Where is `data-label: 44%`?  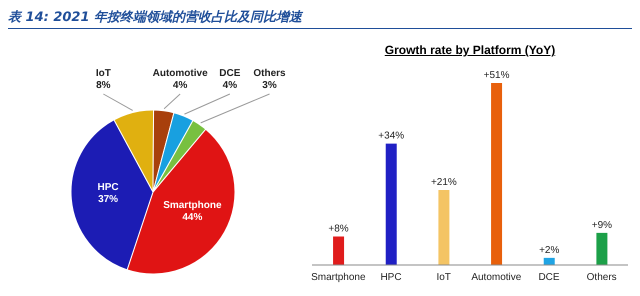 data-label: 44% is located at coordinates (192, 217).